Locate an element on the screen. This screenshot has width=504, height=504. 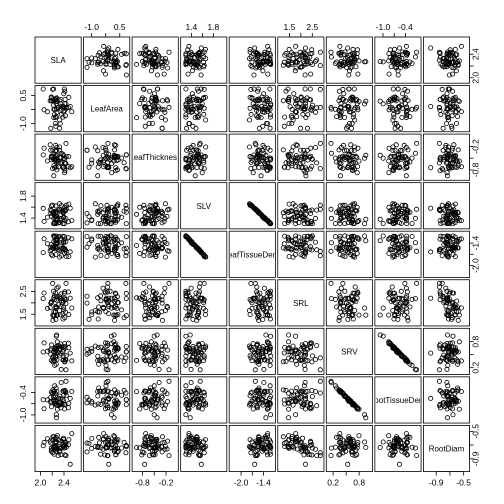
panel-SLV-vs-RootTissueDens is located at coordinates (398, 206).